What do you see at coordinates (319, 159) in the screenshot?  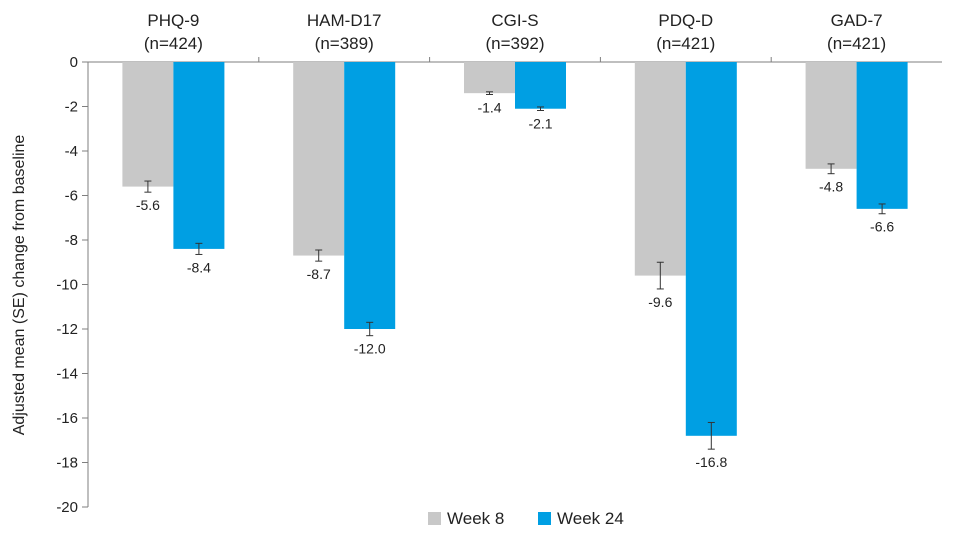 I see `bar-week-8-ham-d17` at bounding box center [319, 159].